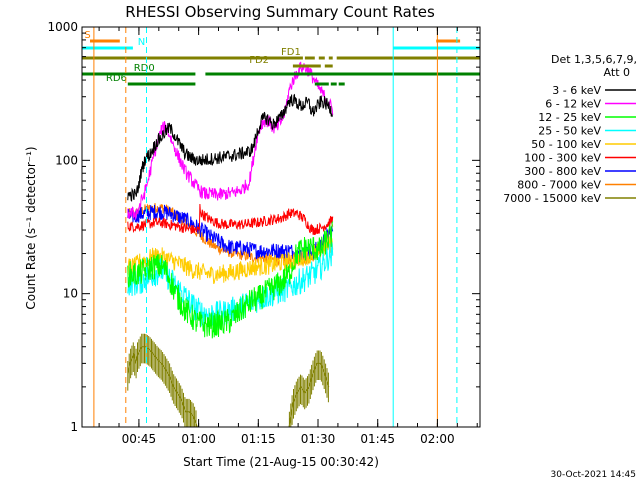 The image size is (640, 480). Describe the element at coordinates (559, 185) in the screenshot. I see `legend-label-800-7000-kev: 800 - 7000 keV` at that location.